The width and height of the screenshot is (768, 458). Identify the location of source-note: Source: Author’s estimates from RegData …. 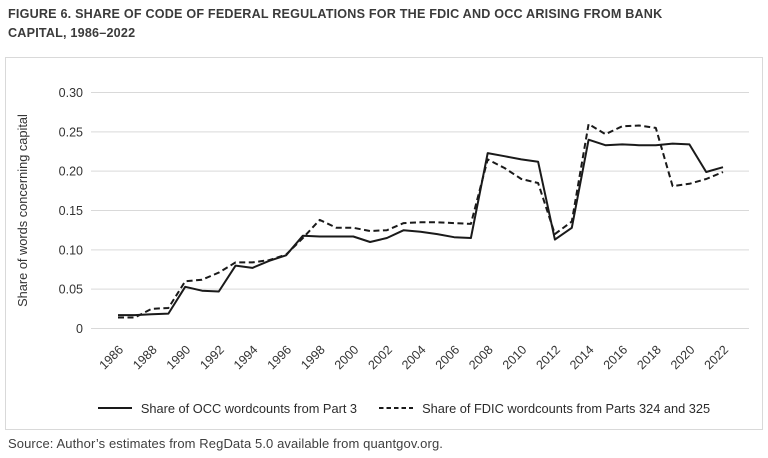
(225, 443).